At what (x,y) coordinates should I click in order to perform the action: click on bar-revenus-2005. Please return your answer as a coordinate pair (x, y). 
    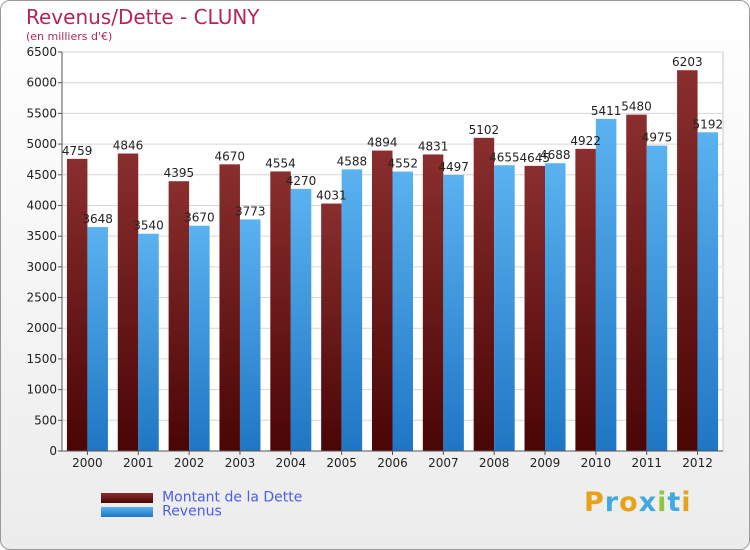
    Looking at the image, I should click on (352, 310).